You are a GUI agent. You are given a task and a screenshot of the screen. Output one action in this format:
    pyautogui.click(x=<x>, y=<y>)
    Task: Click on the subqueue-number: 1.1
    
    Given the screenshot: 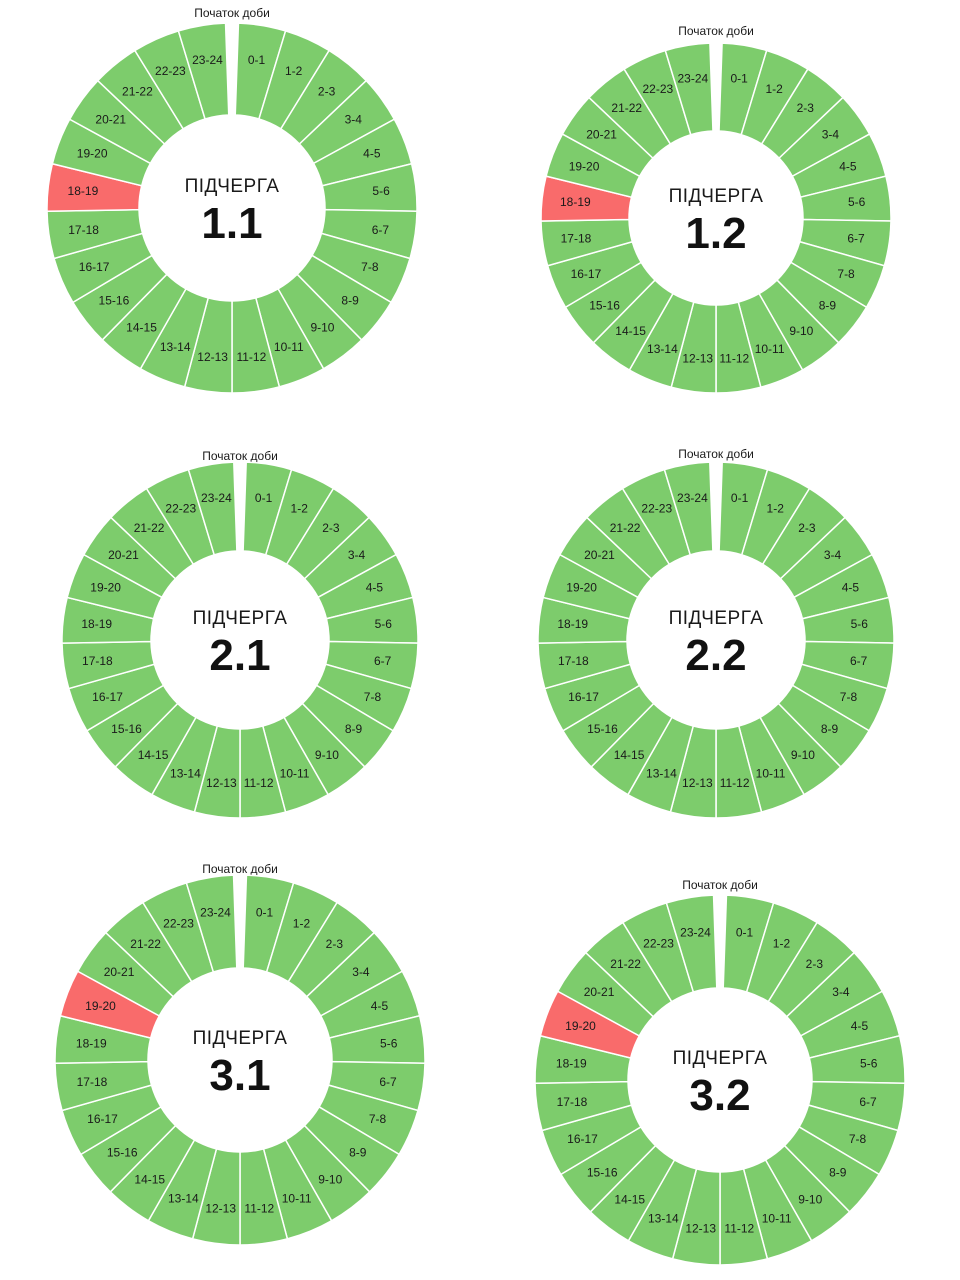 What is the action you would take?
    pyautogui.click(x=231, y=223)
    